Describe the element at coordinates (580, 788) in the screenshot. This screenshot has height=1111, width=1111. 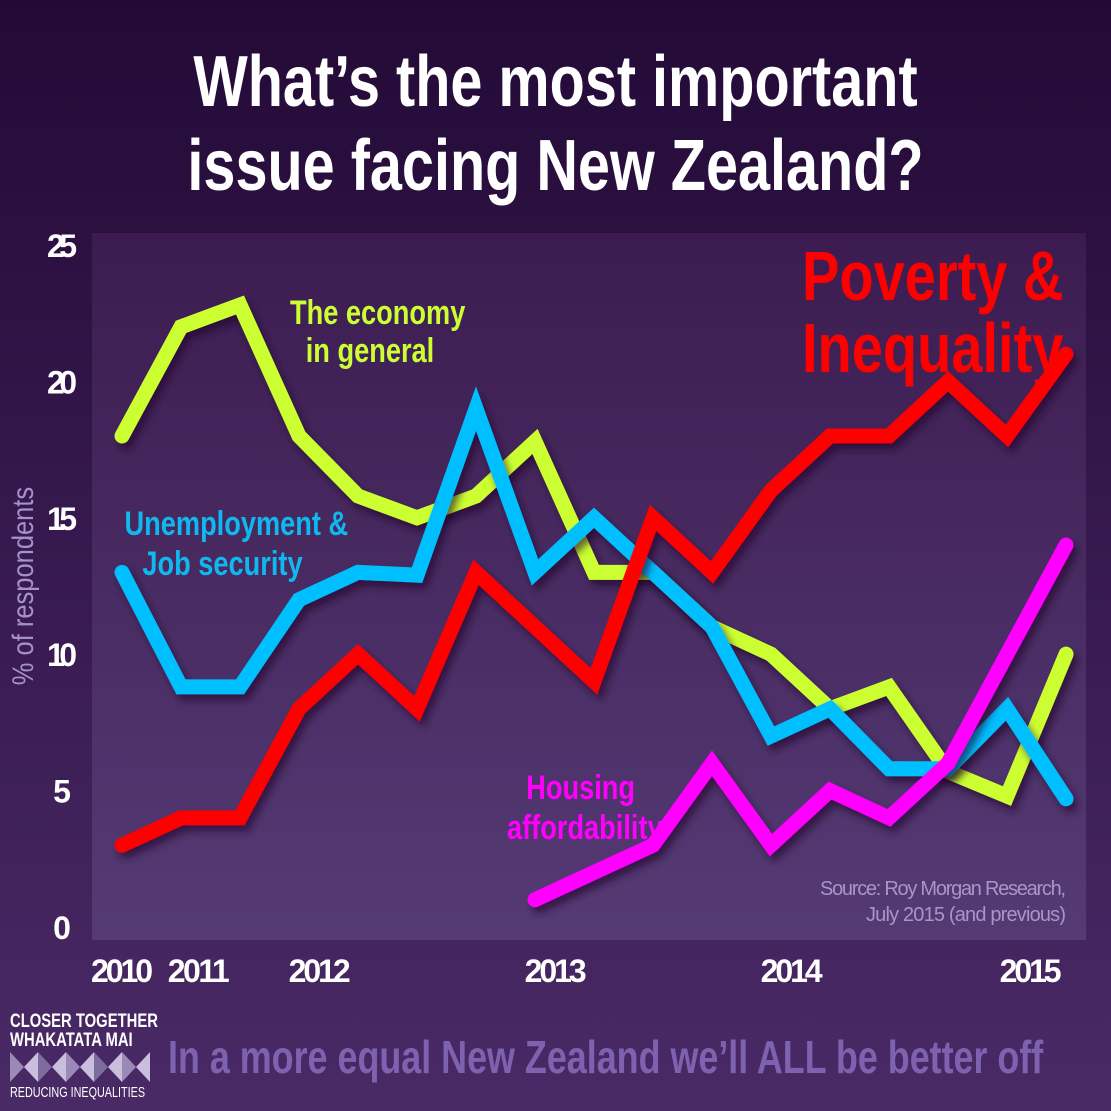
I see `label-housing-line1: Housing` at that location.